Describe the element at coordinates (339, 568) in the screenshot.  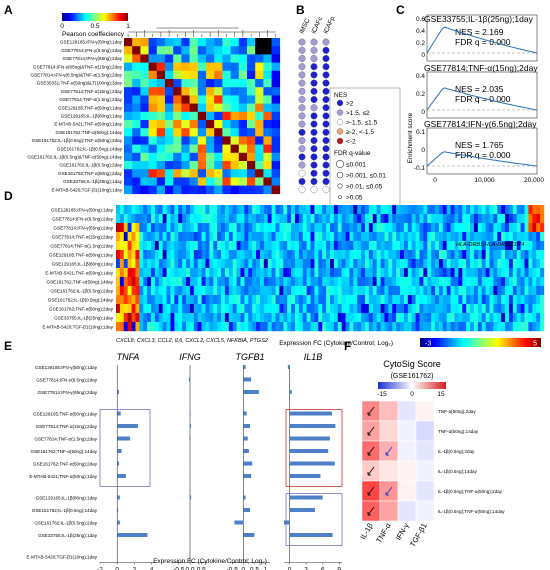
I see `xtick: 9` at that location.